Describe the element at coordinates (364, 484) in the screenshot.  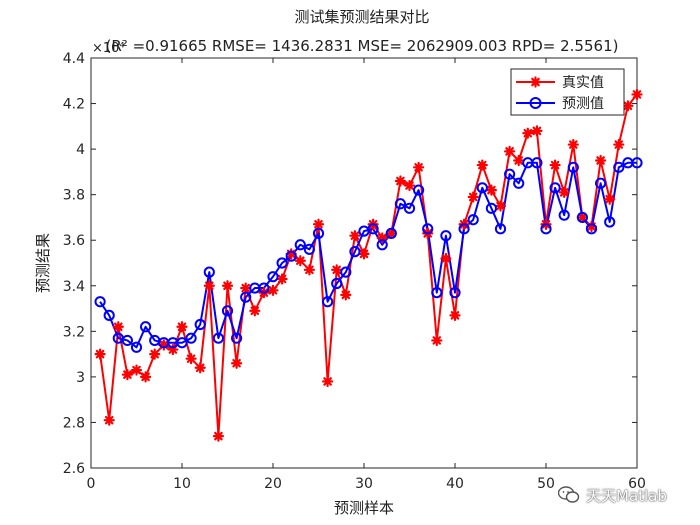
I see `x-tick-label: 30` at that location.